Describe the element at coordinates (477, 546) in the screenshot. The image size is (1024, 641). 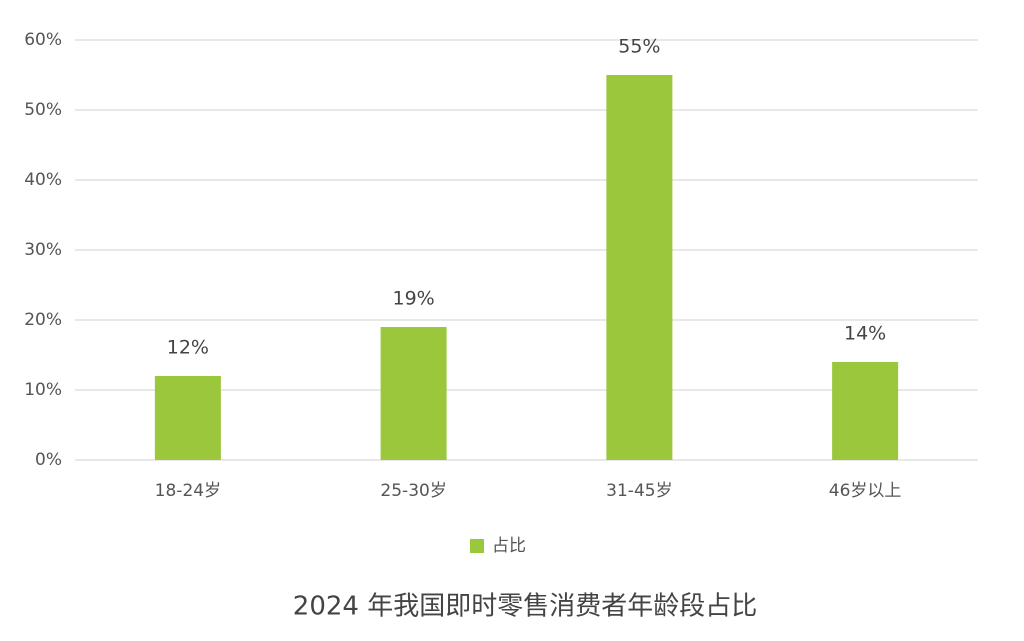
I see `legend-swatch` at that location.